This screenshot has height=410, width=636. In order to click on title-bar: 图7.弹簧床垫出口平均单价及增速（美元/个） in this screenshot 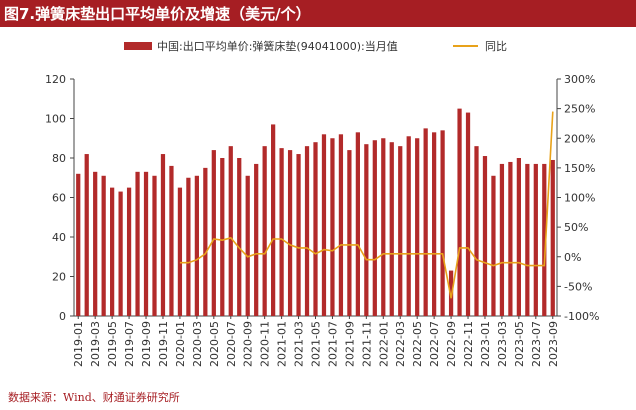, I will do `click(318, 13)`.